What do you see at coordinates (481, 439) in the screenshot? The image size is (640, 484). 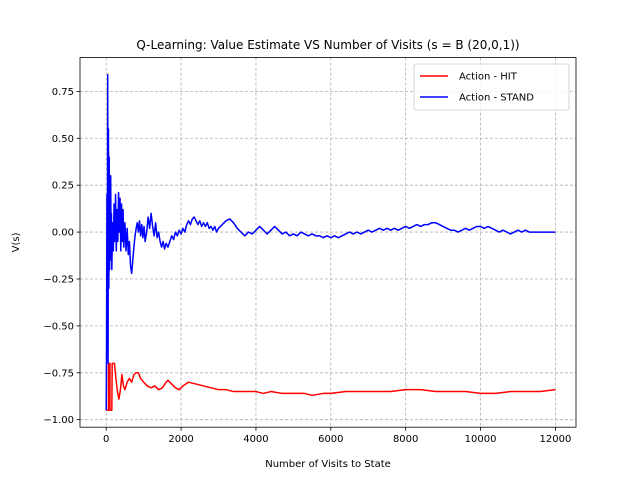 I see `x-tick-label: 10000` at bounding box center [481, 439].